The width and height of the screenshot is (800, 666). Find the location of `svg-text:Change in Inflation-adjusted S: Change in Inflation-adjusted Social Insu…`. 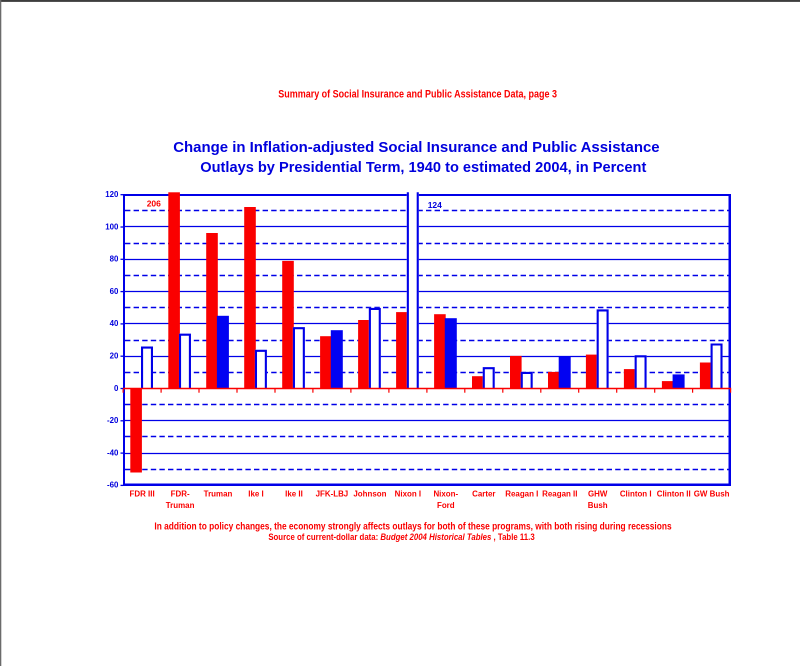

svg-text:Change in Inflation-adjusted S: Change in Inflation-adjusted Social Insu… is located at coordinates (416, 147).